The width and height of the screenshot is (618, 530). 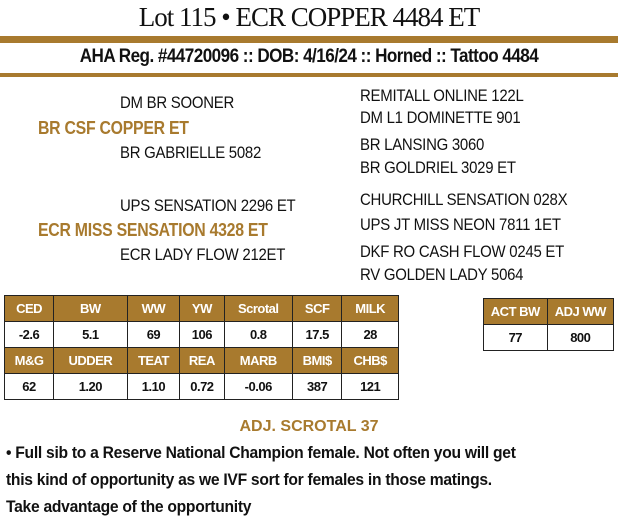 What do you see at coordinates (317, 334) in the screenshot?
I see `table-value-cell: 17.5` at bounding box center [317, 334].